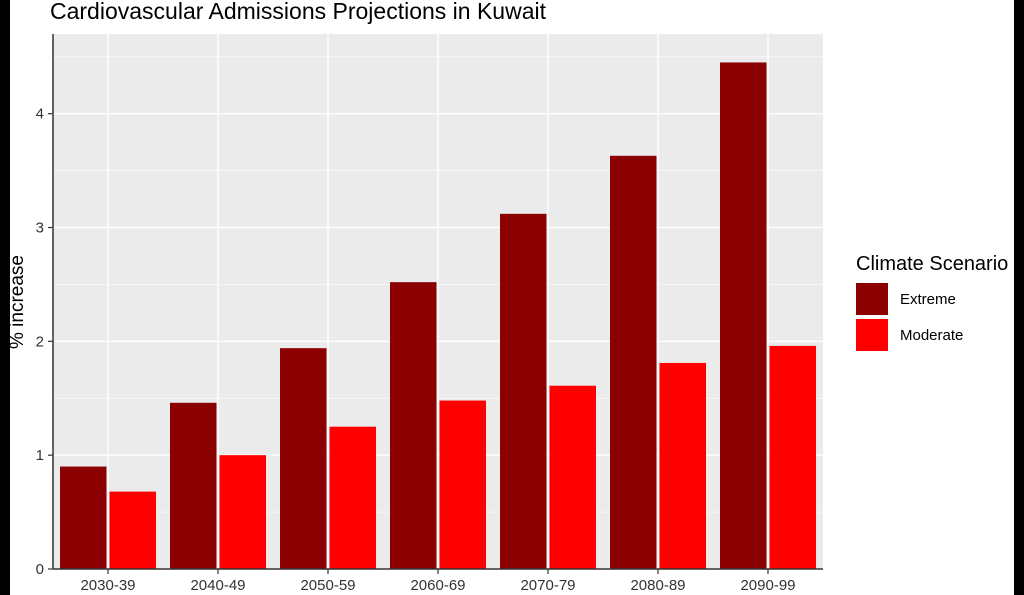  I want to click on y-tick-label: 2, so click(40, 341).